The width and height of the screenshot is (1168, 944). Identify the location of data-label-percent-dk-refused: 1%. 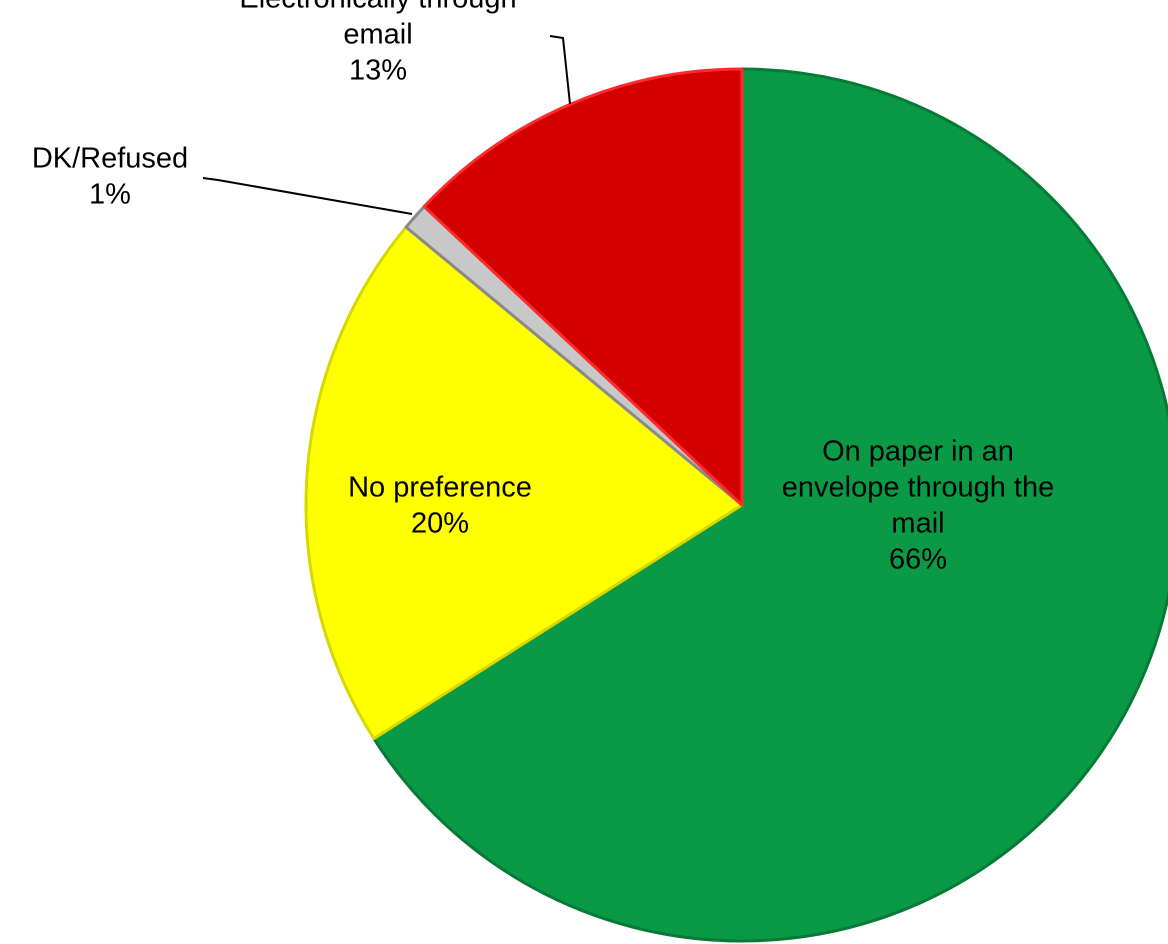
(110, 195).